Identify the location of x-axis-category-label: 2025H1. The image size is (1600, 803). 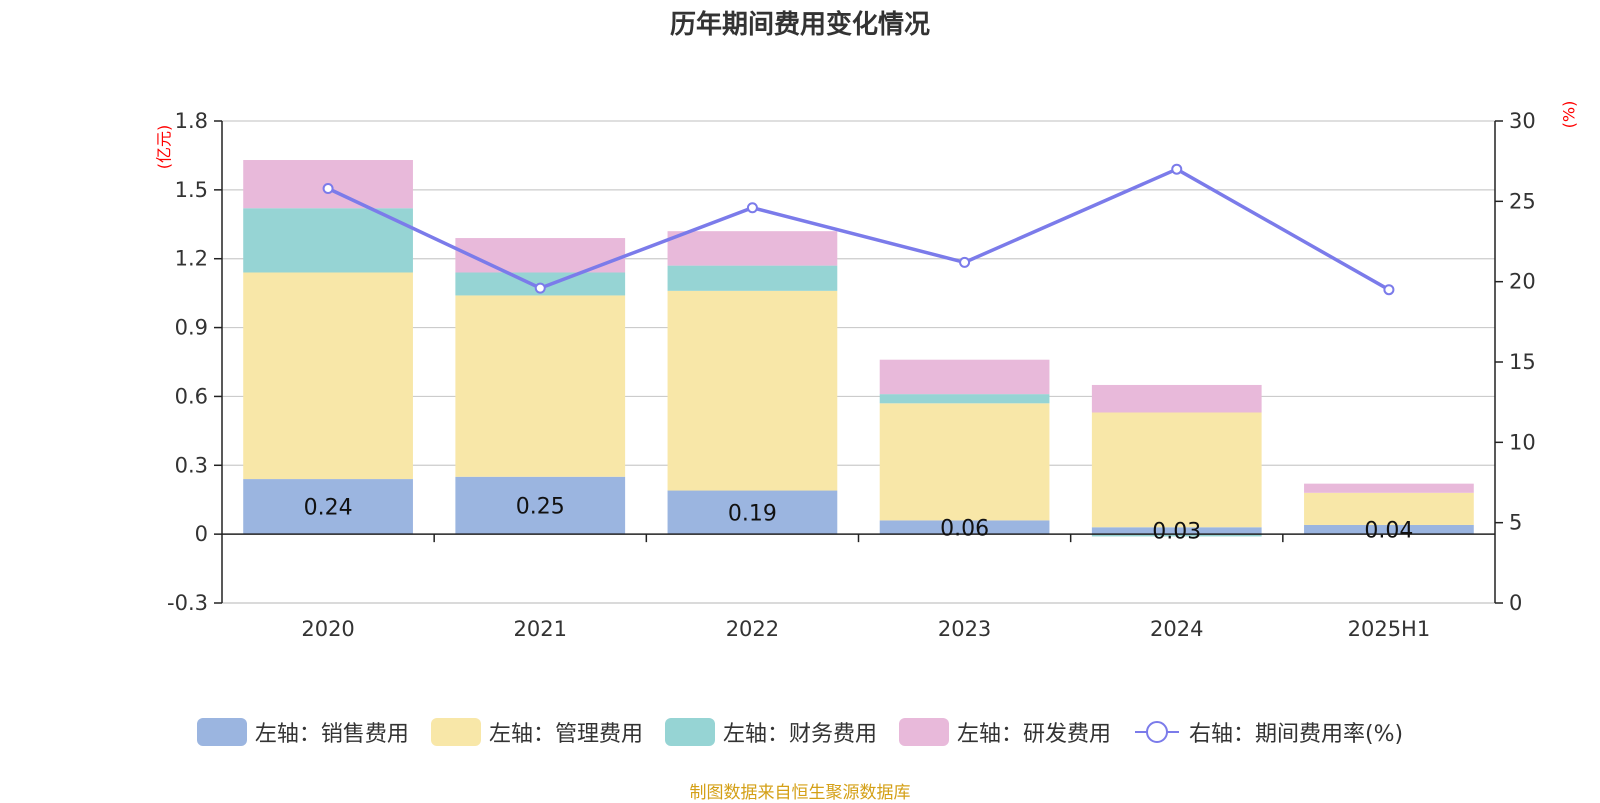
(1389, 629).